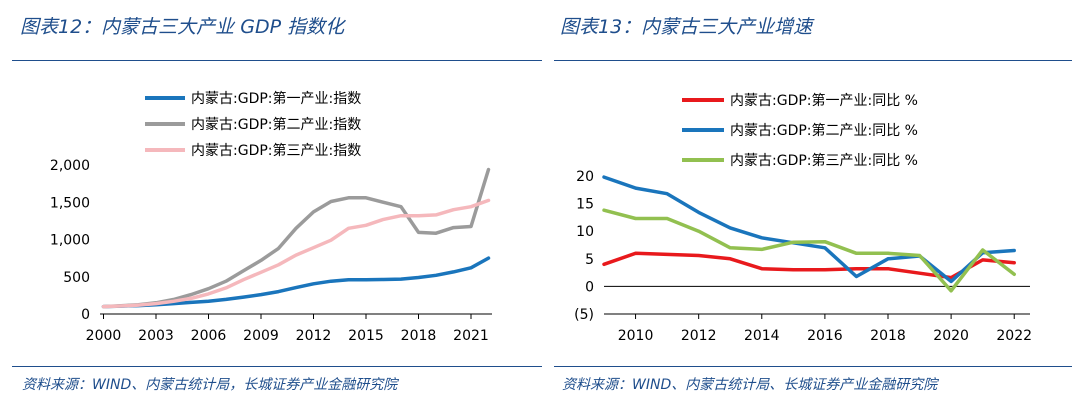 The width and height of the screenshot is (1080, 403). I want to click on right-x-tick-label: 2022, so click(1014, 336).